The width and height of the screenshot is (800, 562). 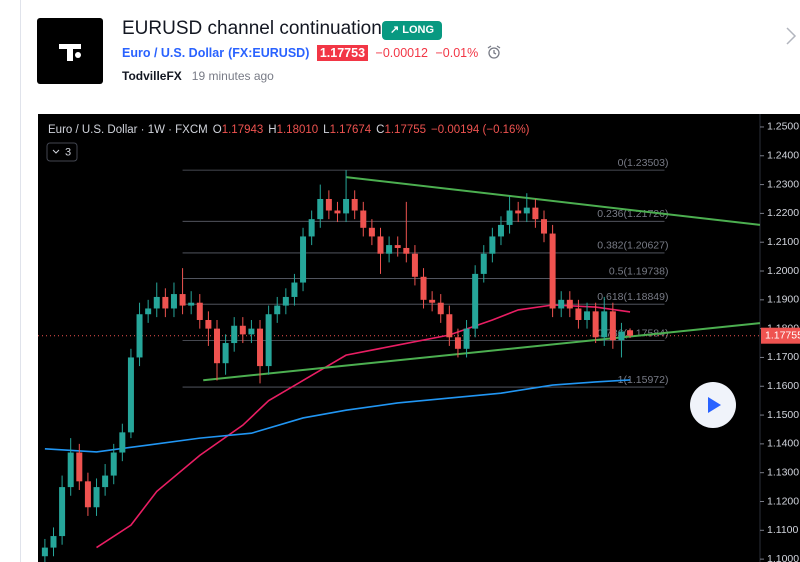 I want to click on y-tick-label: 1.1600, so click(x=783, y=386).